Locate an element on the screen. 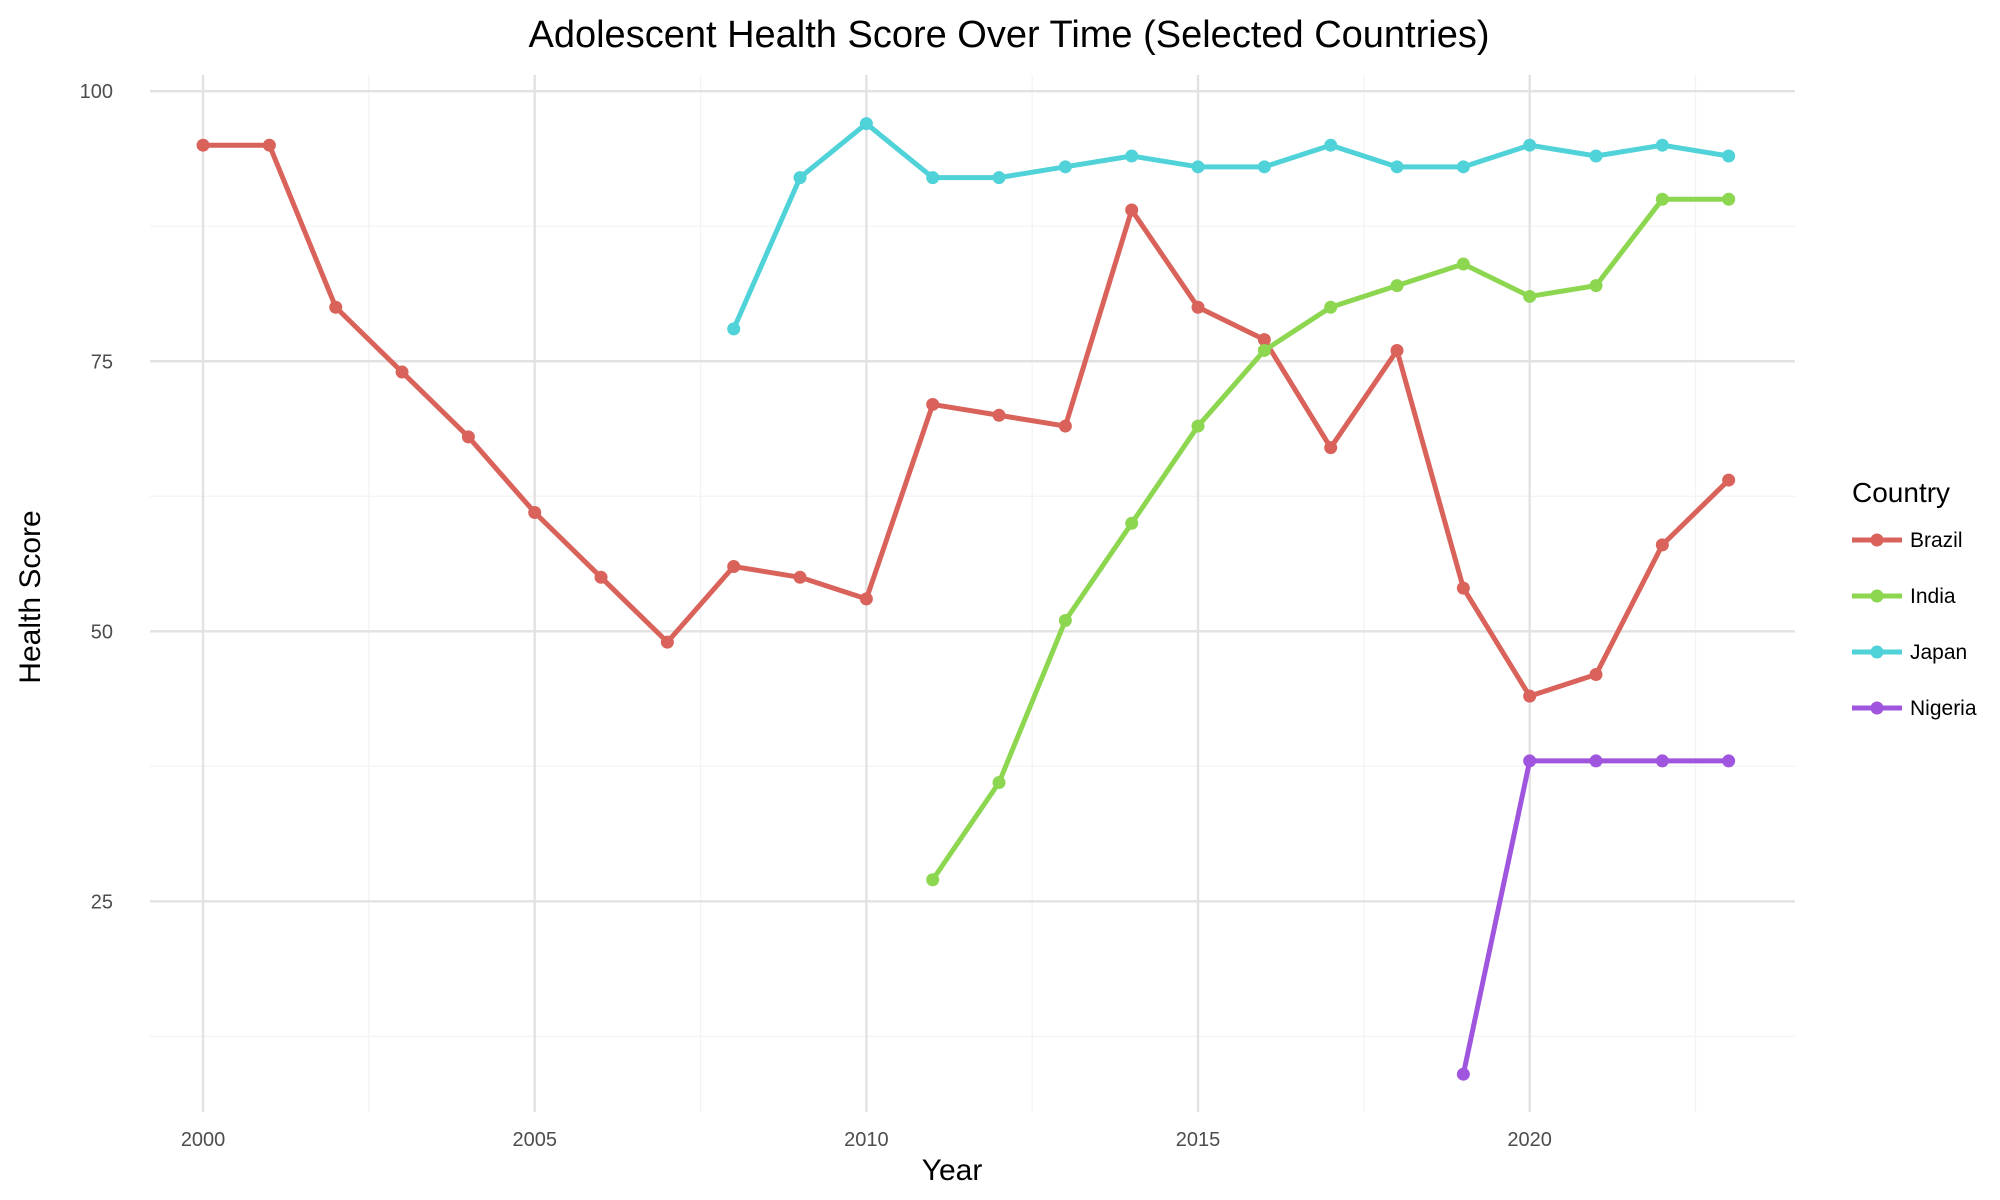  legend-item-india: India is located at coordinates (1904, 596).